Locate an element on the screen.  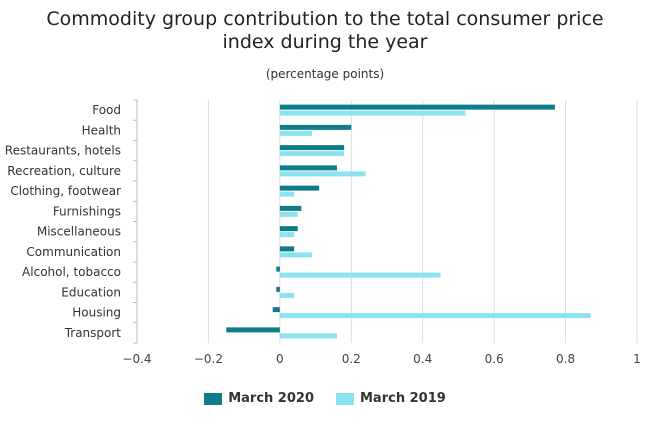
bar-march-2020-transport is located at coordinates (253, 330).